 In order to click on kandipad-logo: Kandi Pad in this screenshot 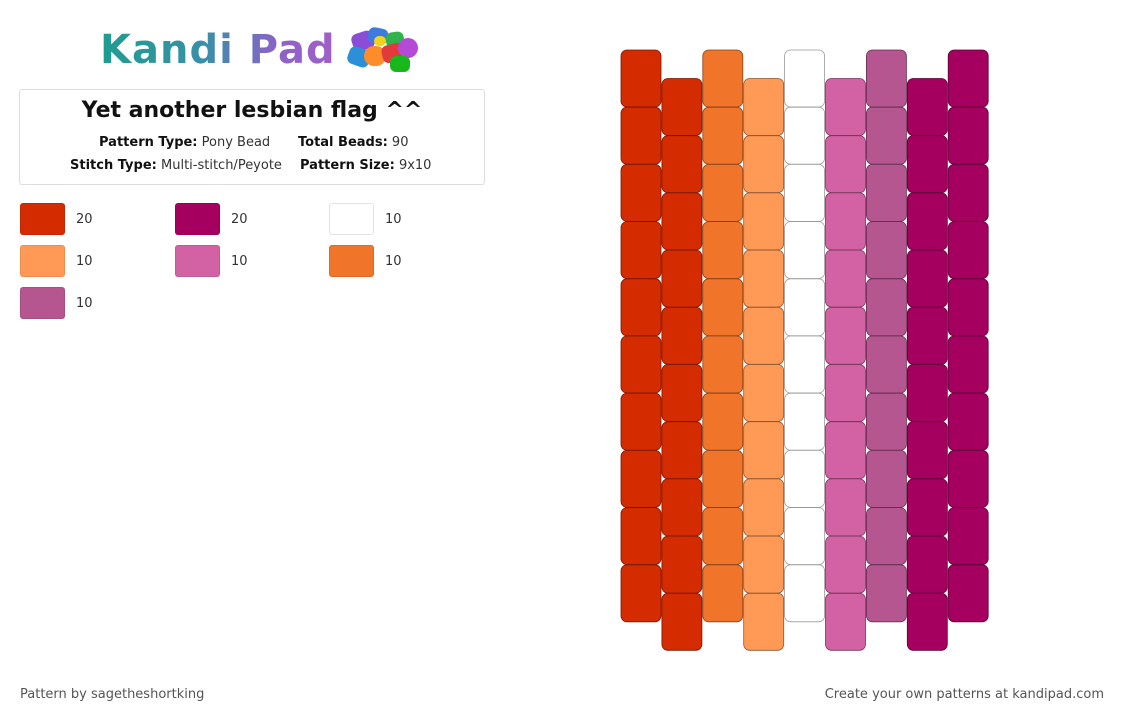, I will do `click(261, 50)`.